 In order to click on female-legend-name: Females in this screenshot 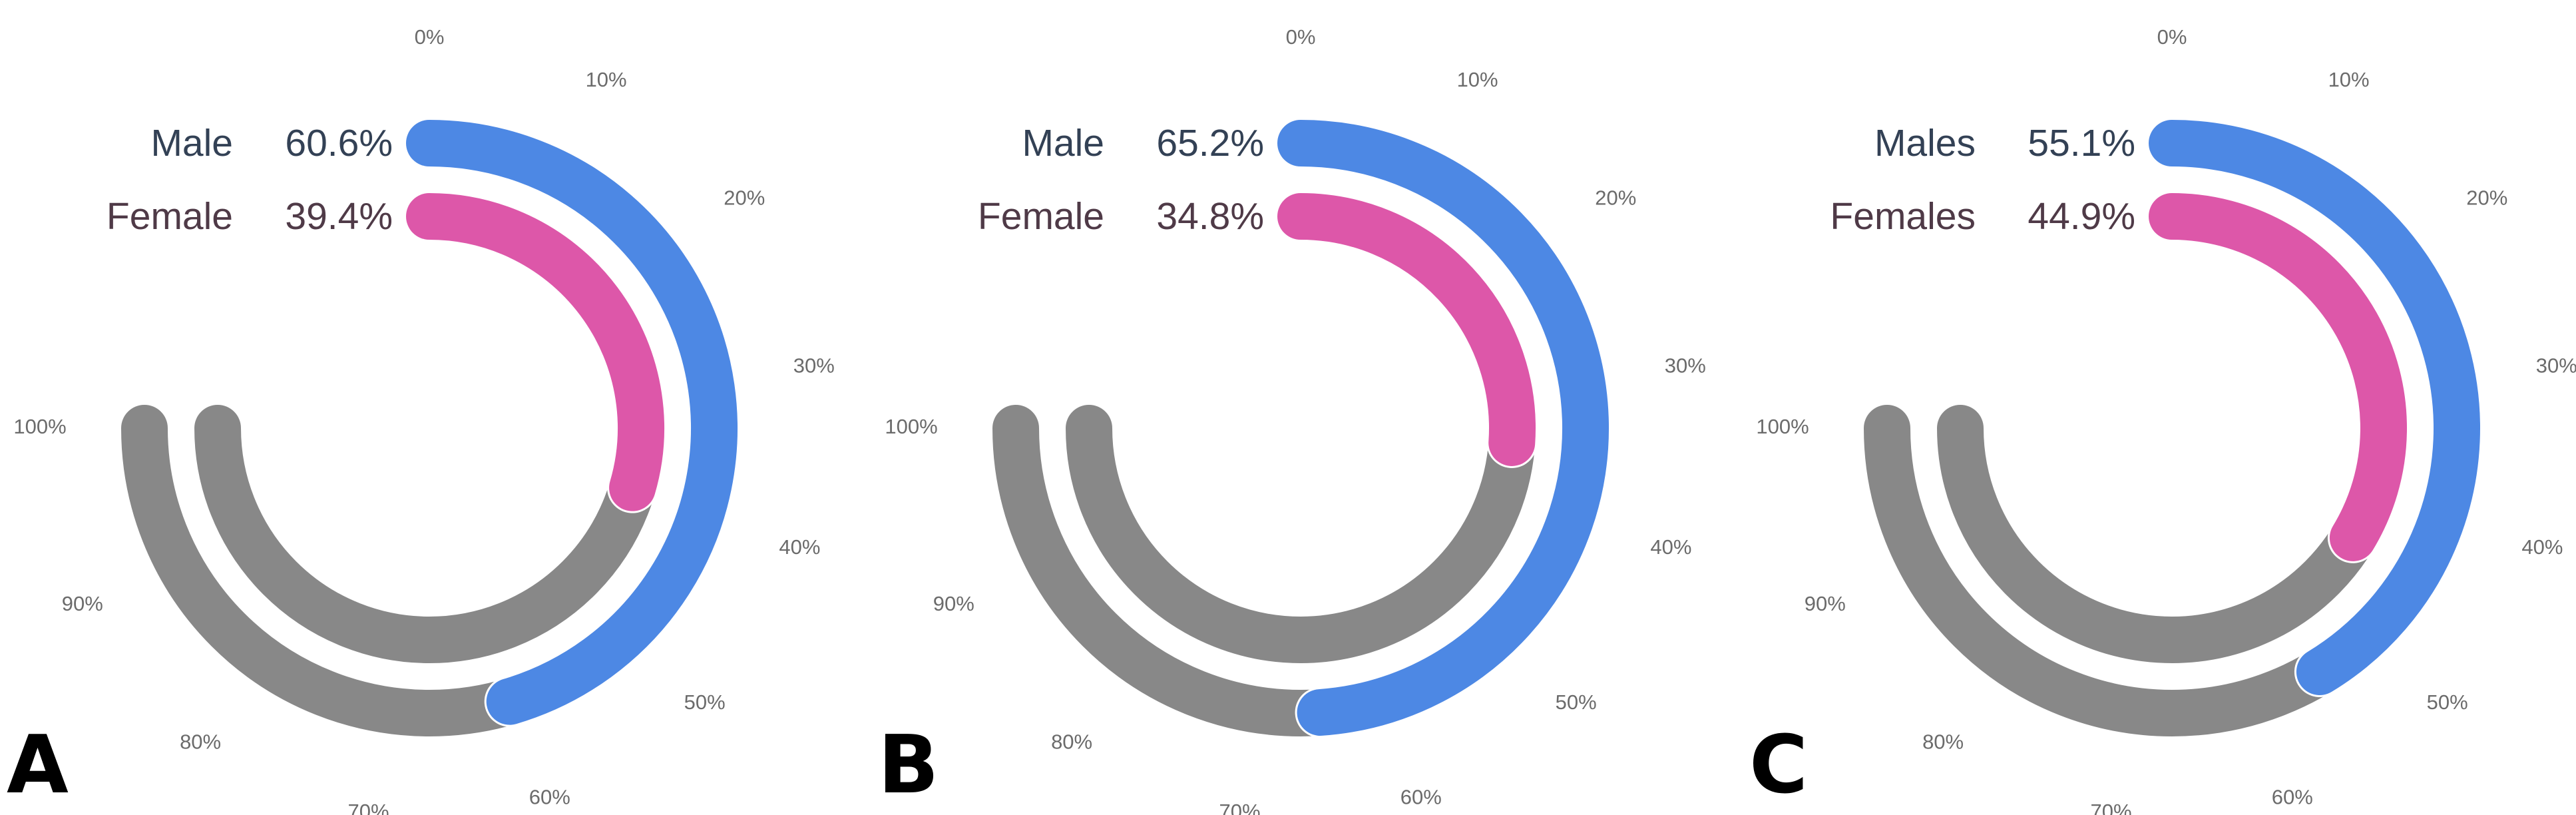, I will do `click(1903, 216)`.